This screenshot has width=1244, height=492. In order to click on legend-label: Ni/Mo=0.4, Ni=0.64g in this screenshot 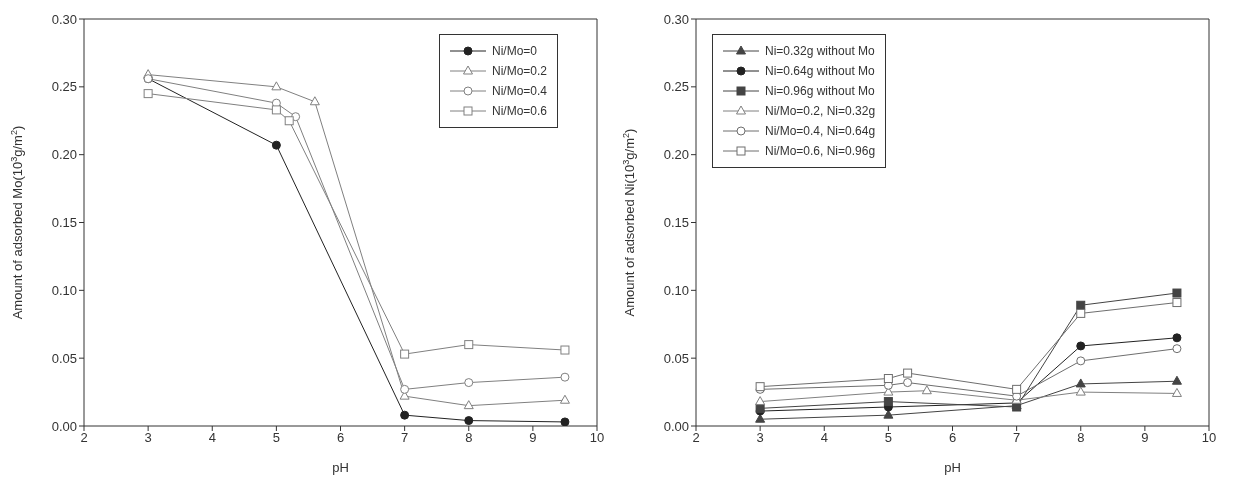, I will do `click(820, 131)`.